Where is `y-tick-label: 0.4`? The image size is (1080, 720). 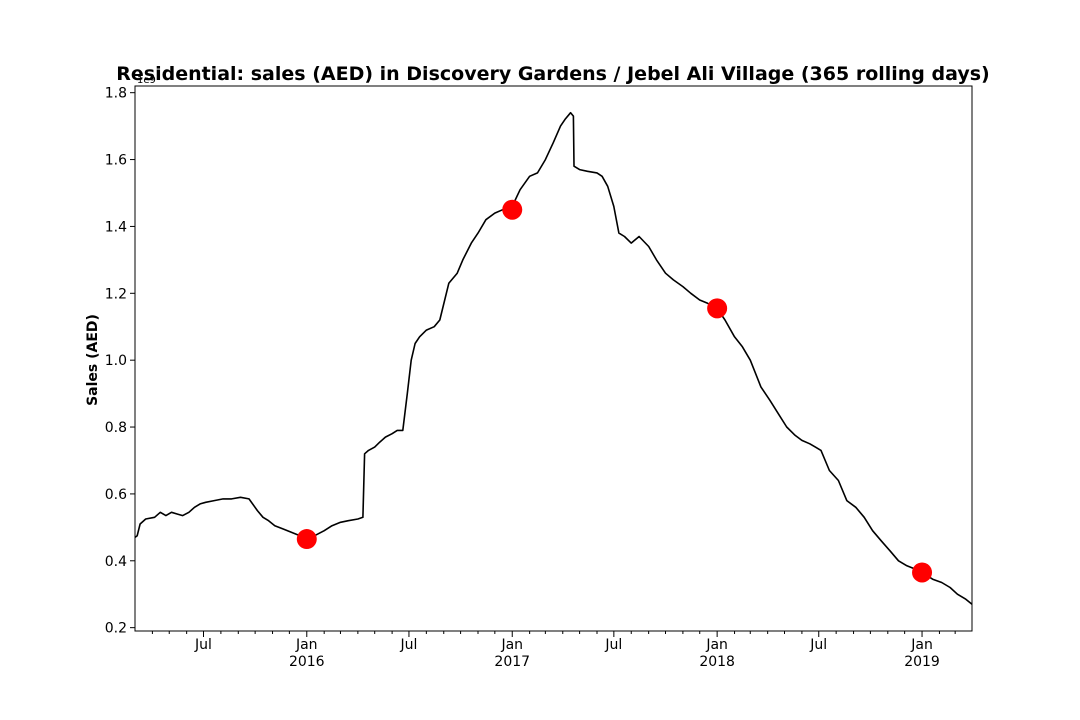
y-tick-label: 0.4 is located at coordinates (116, 562).